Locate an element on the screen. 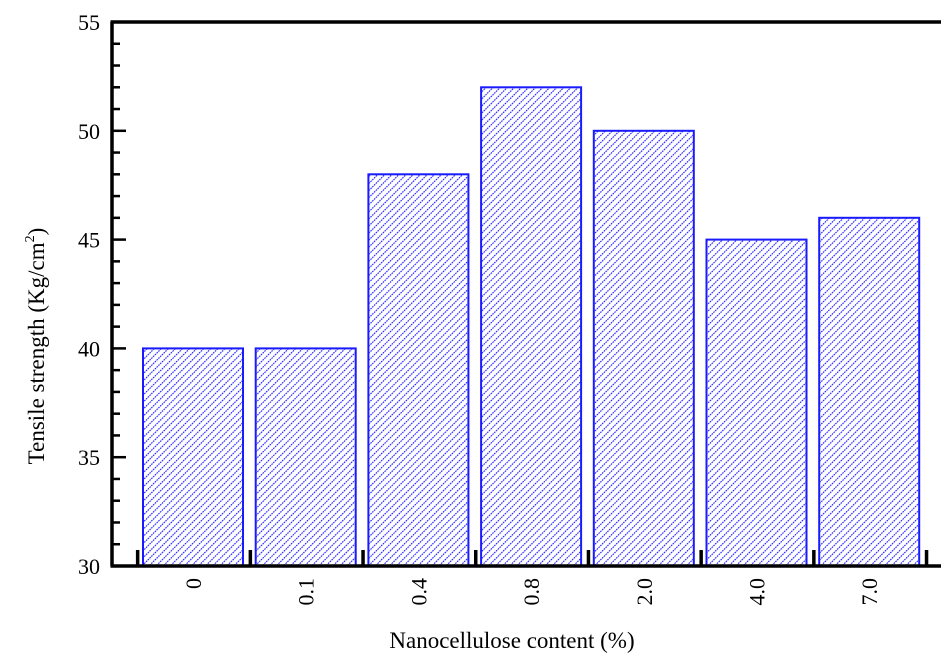  x-tick-label: 0.8 is located at coordinates (531, 592).